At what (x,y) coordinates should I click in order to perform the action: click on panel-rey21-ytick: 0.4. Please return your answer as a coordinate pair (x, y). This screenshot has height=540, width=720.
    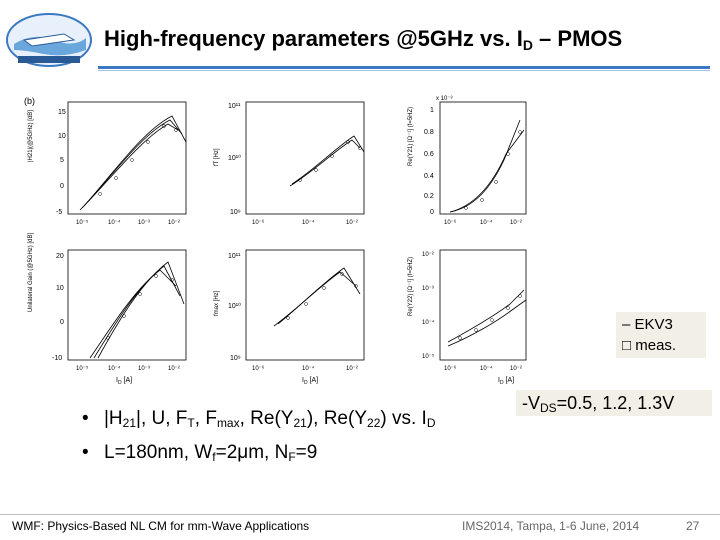
    Looking at the image, I should click on (429, 176).